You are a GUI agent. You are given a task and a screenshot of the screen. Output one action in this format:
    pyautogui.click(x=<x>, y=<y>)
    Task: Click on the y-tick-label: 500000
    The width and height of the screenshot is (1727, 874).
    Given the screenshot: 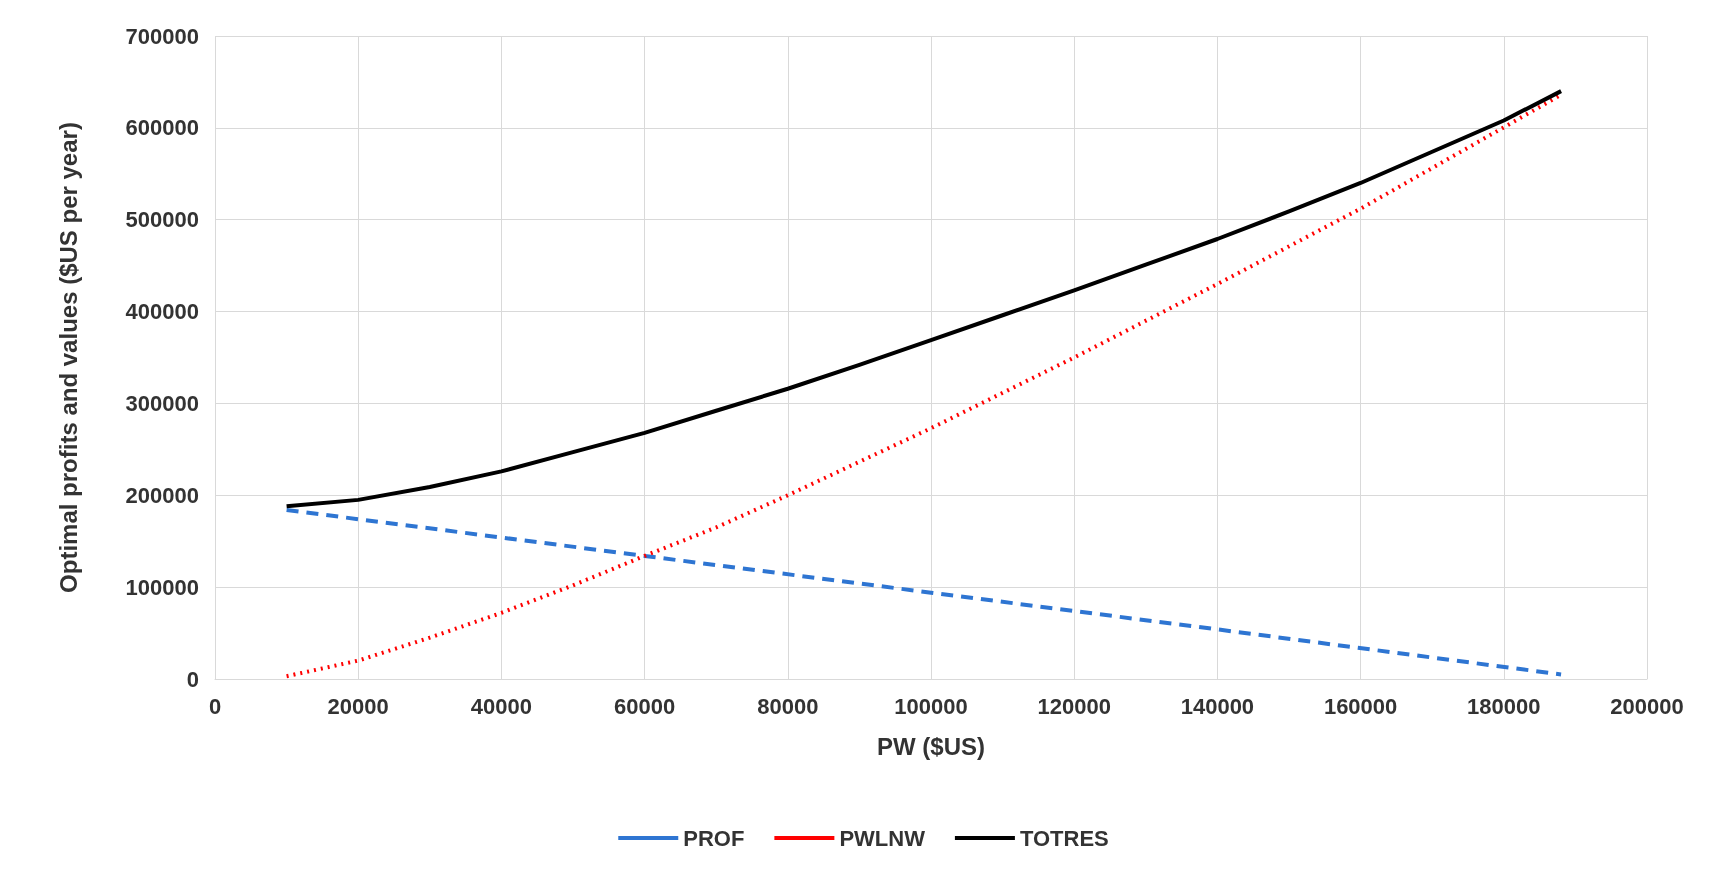 What is the action you would take?
    pyautogui.click(x=162, y=220)
    